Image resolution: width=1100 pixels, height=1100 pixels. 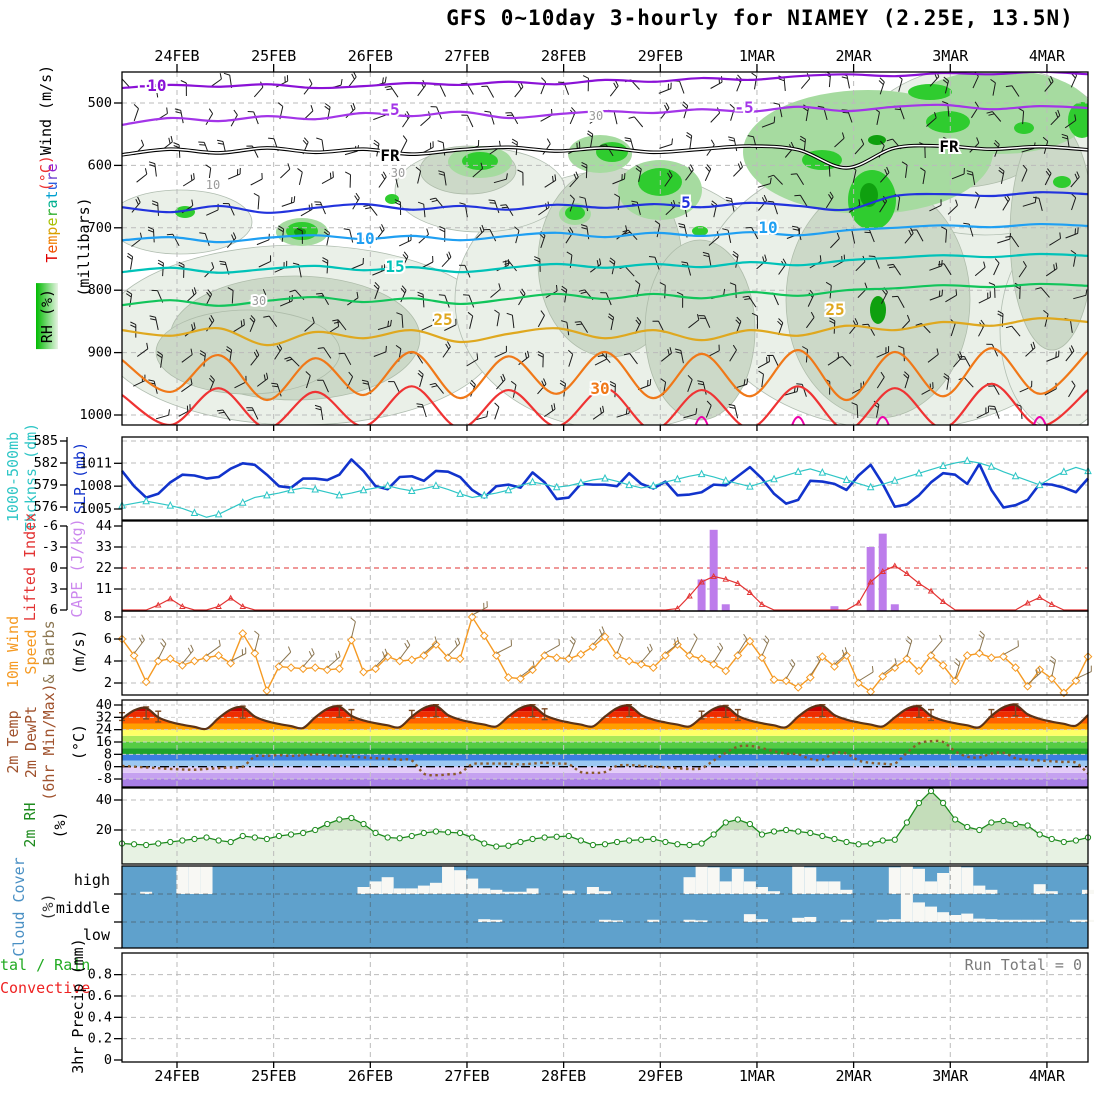 I want to click on tick-label: 11, so click(x=104, y=589).